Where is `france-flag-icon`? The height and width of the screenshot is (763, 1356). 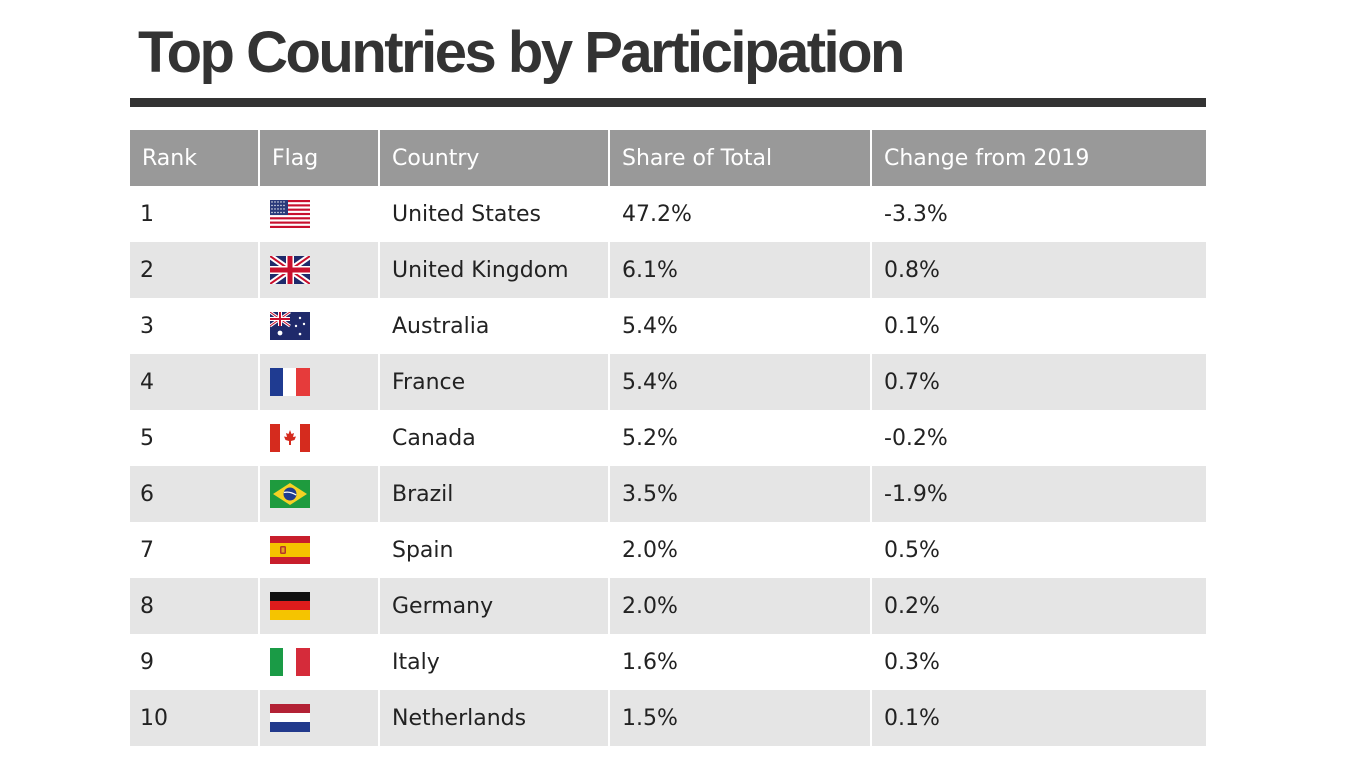
france-flag-icon is located at coordinates (324, 382).